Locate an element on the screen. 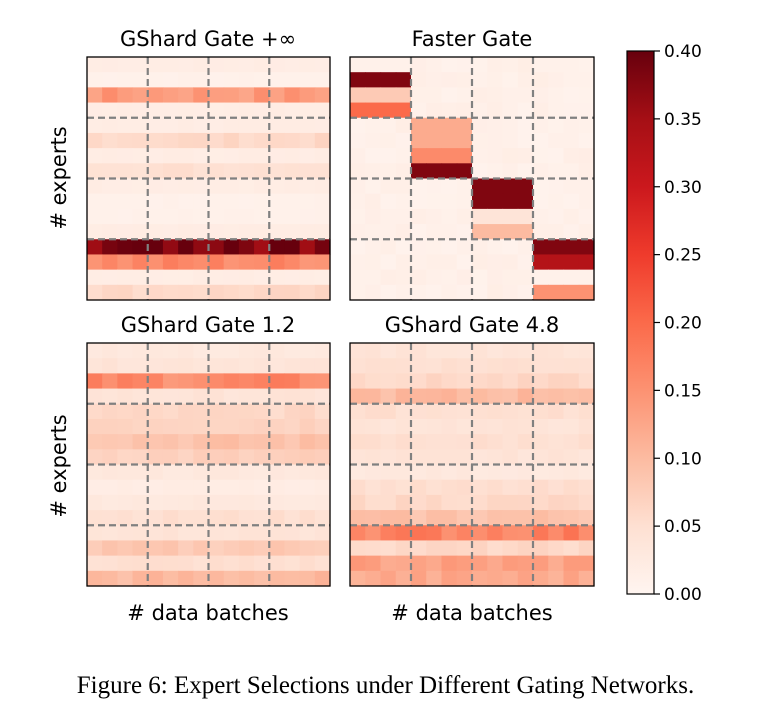 The width and height of the screenshot is (771, 728). colorbar-tick-label: 0.30 is located at coordinates (683, 188).